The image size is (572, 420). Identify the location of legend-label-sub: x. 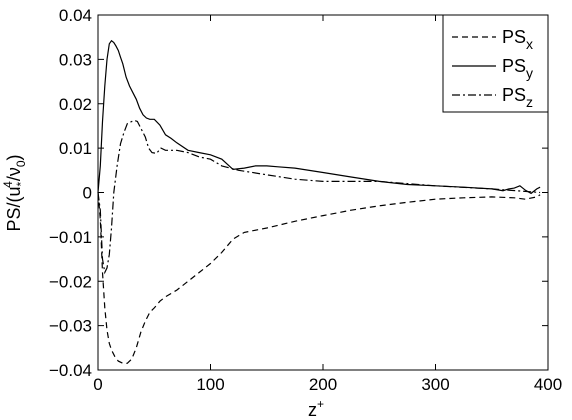
(529, 44).